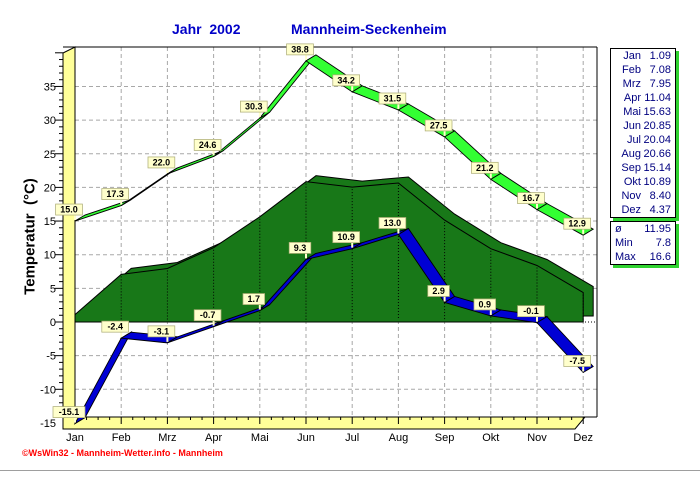  Describe the element at coordinates (306, 438) in the screenshot. I see `x-tick-label: Jun` at that location.